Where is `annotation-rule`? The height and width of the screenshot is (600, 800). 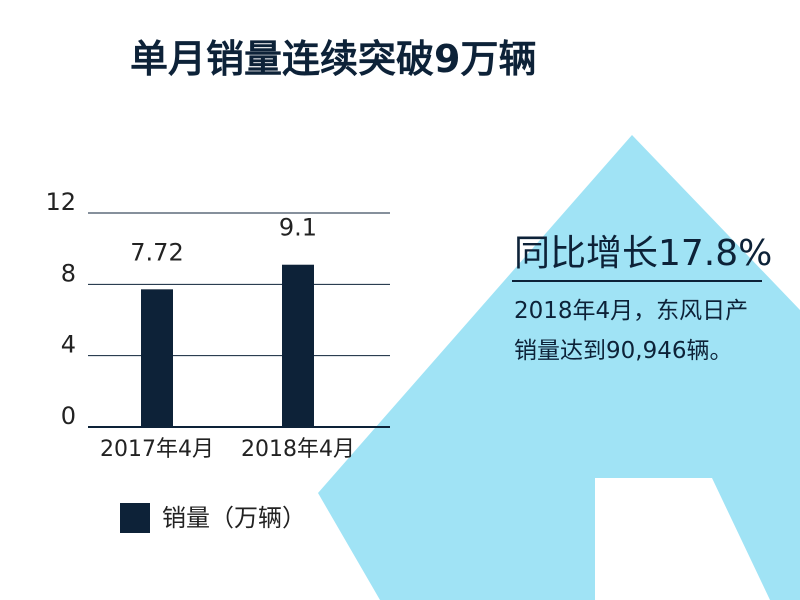 annotation-rule is located at coordinates (637, 281).